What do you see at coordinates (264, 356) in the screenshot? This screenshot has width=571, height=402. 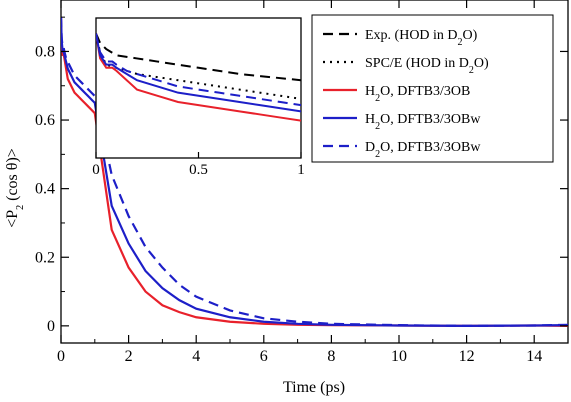 I see `x-tick-label: 6` at bounding box center [264, 356].